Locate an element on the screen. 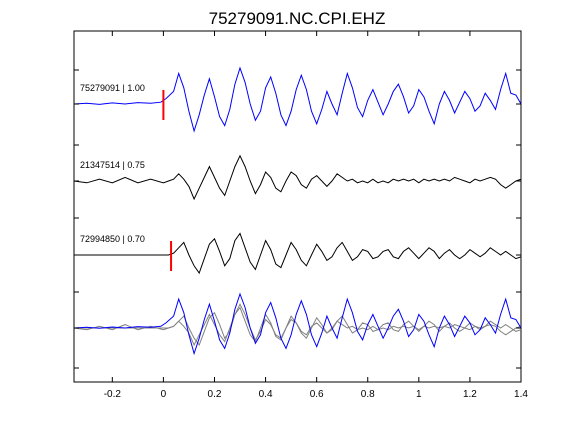 The width and height of the screenshot is (576, 432). x-tick-label: 1 is located at coordinates (419, 394).